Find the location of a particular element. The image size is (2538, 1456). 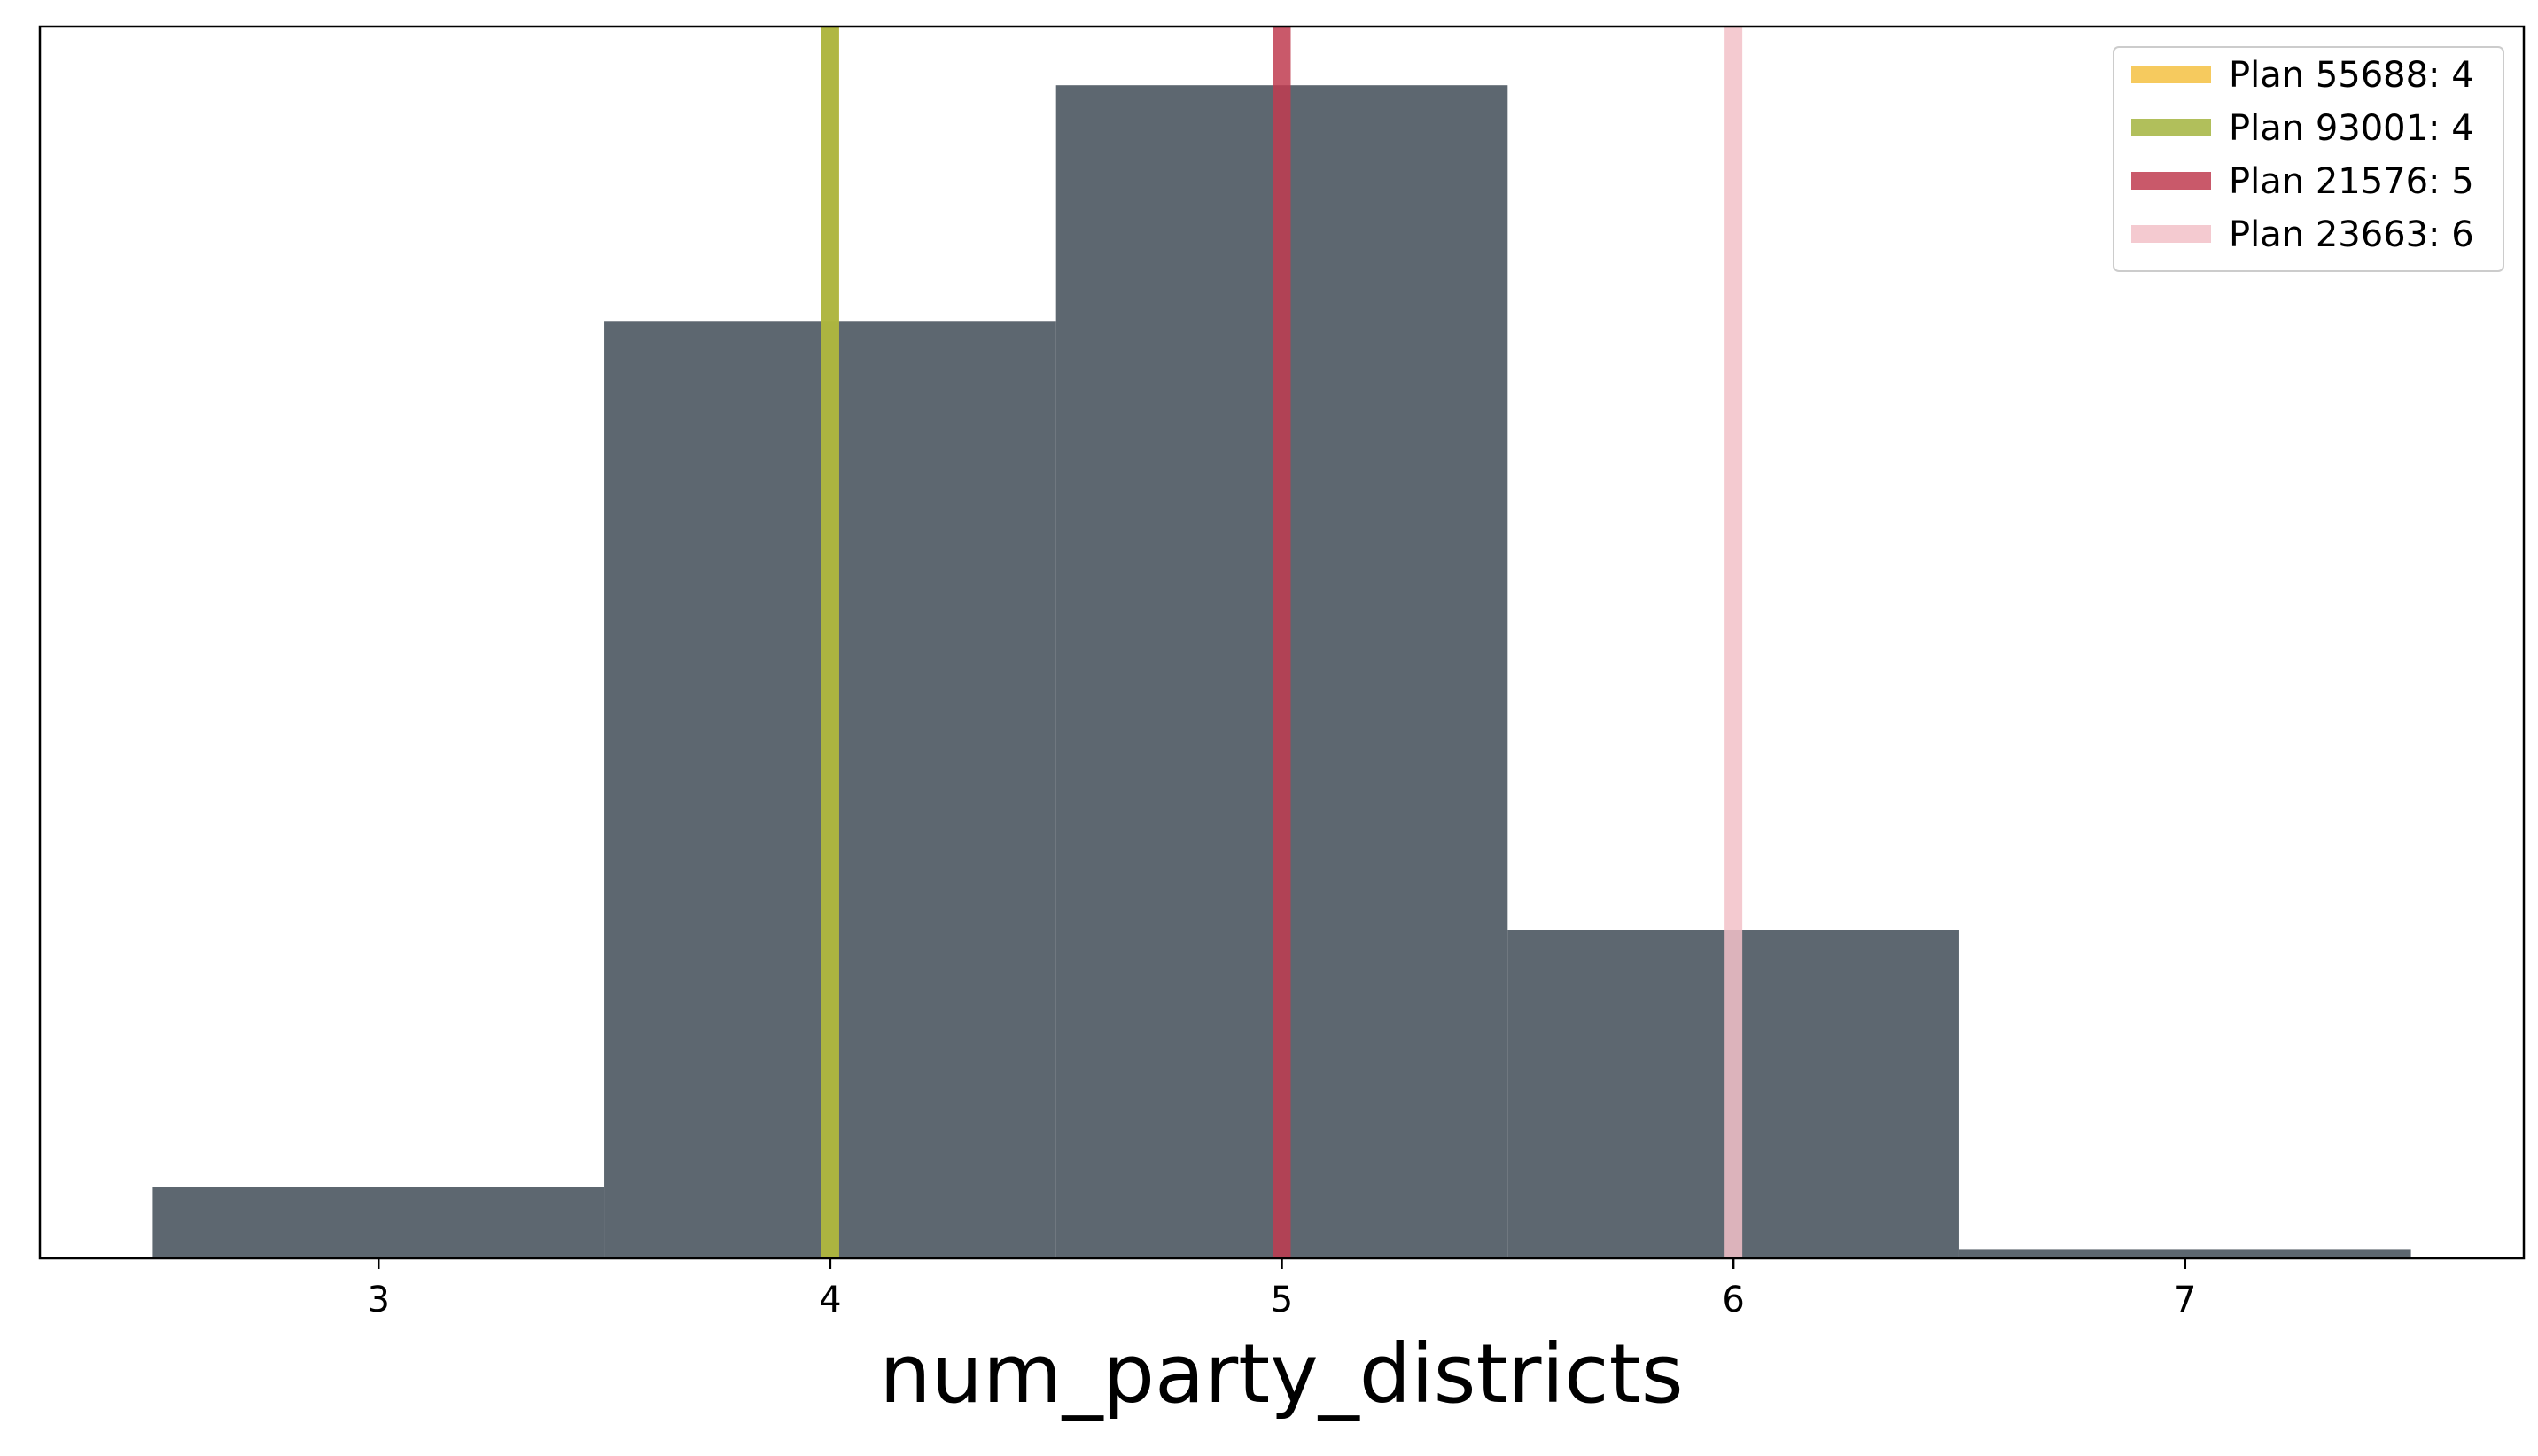

x-axis-ticks: 3 4 5 6 7 is located at coordinates (1282, 1289).